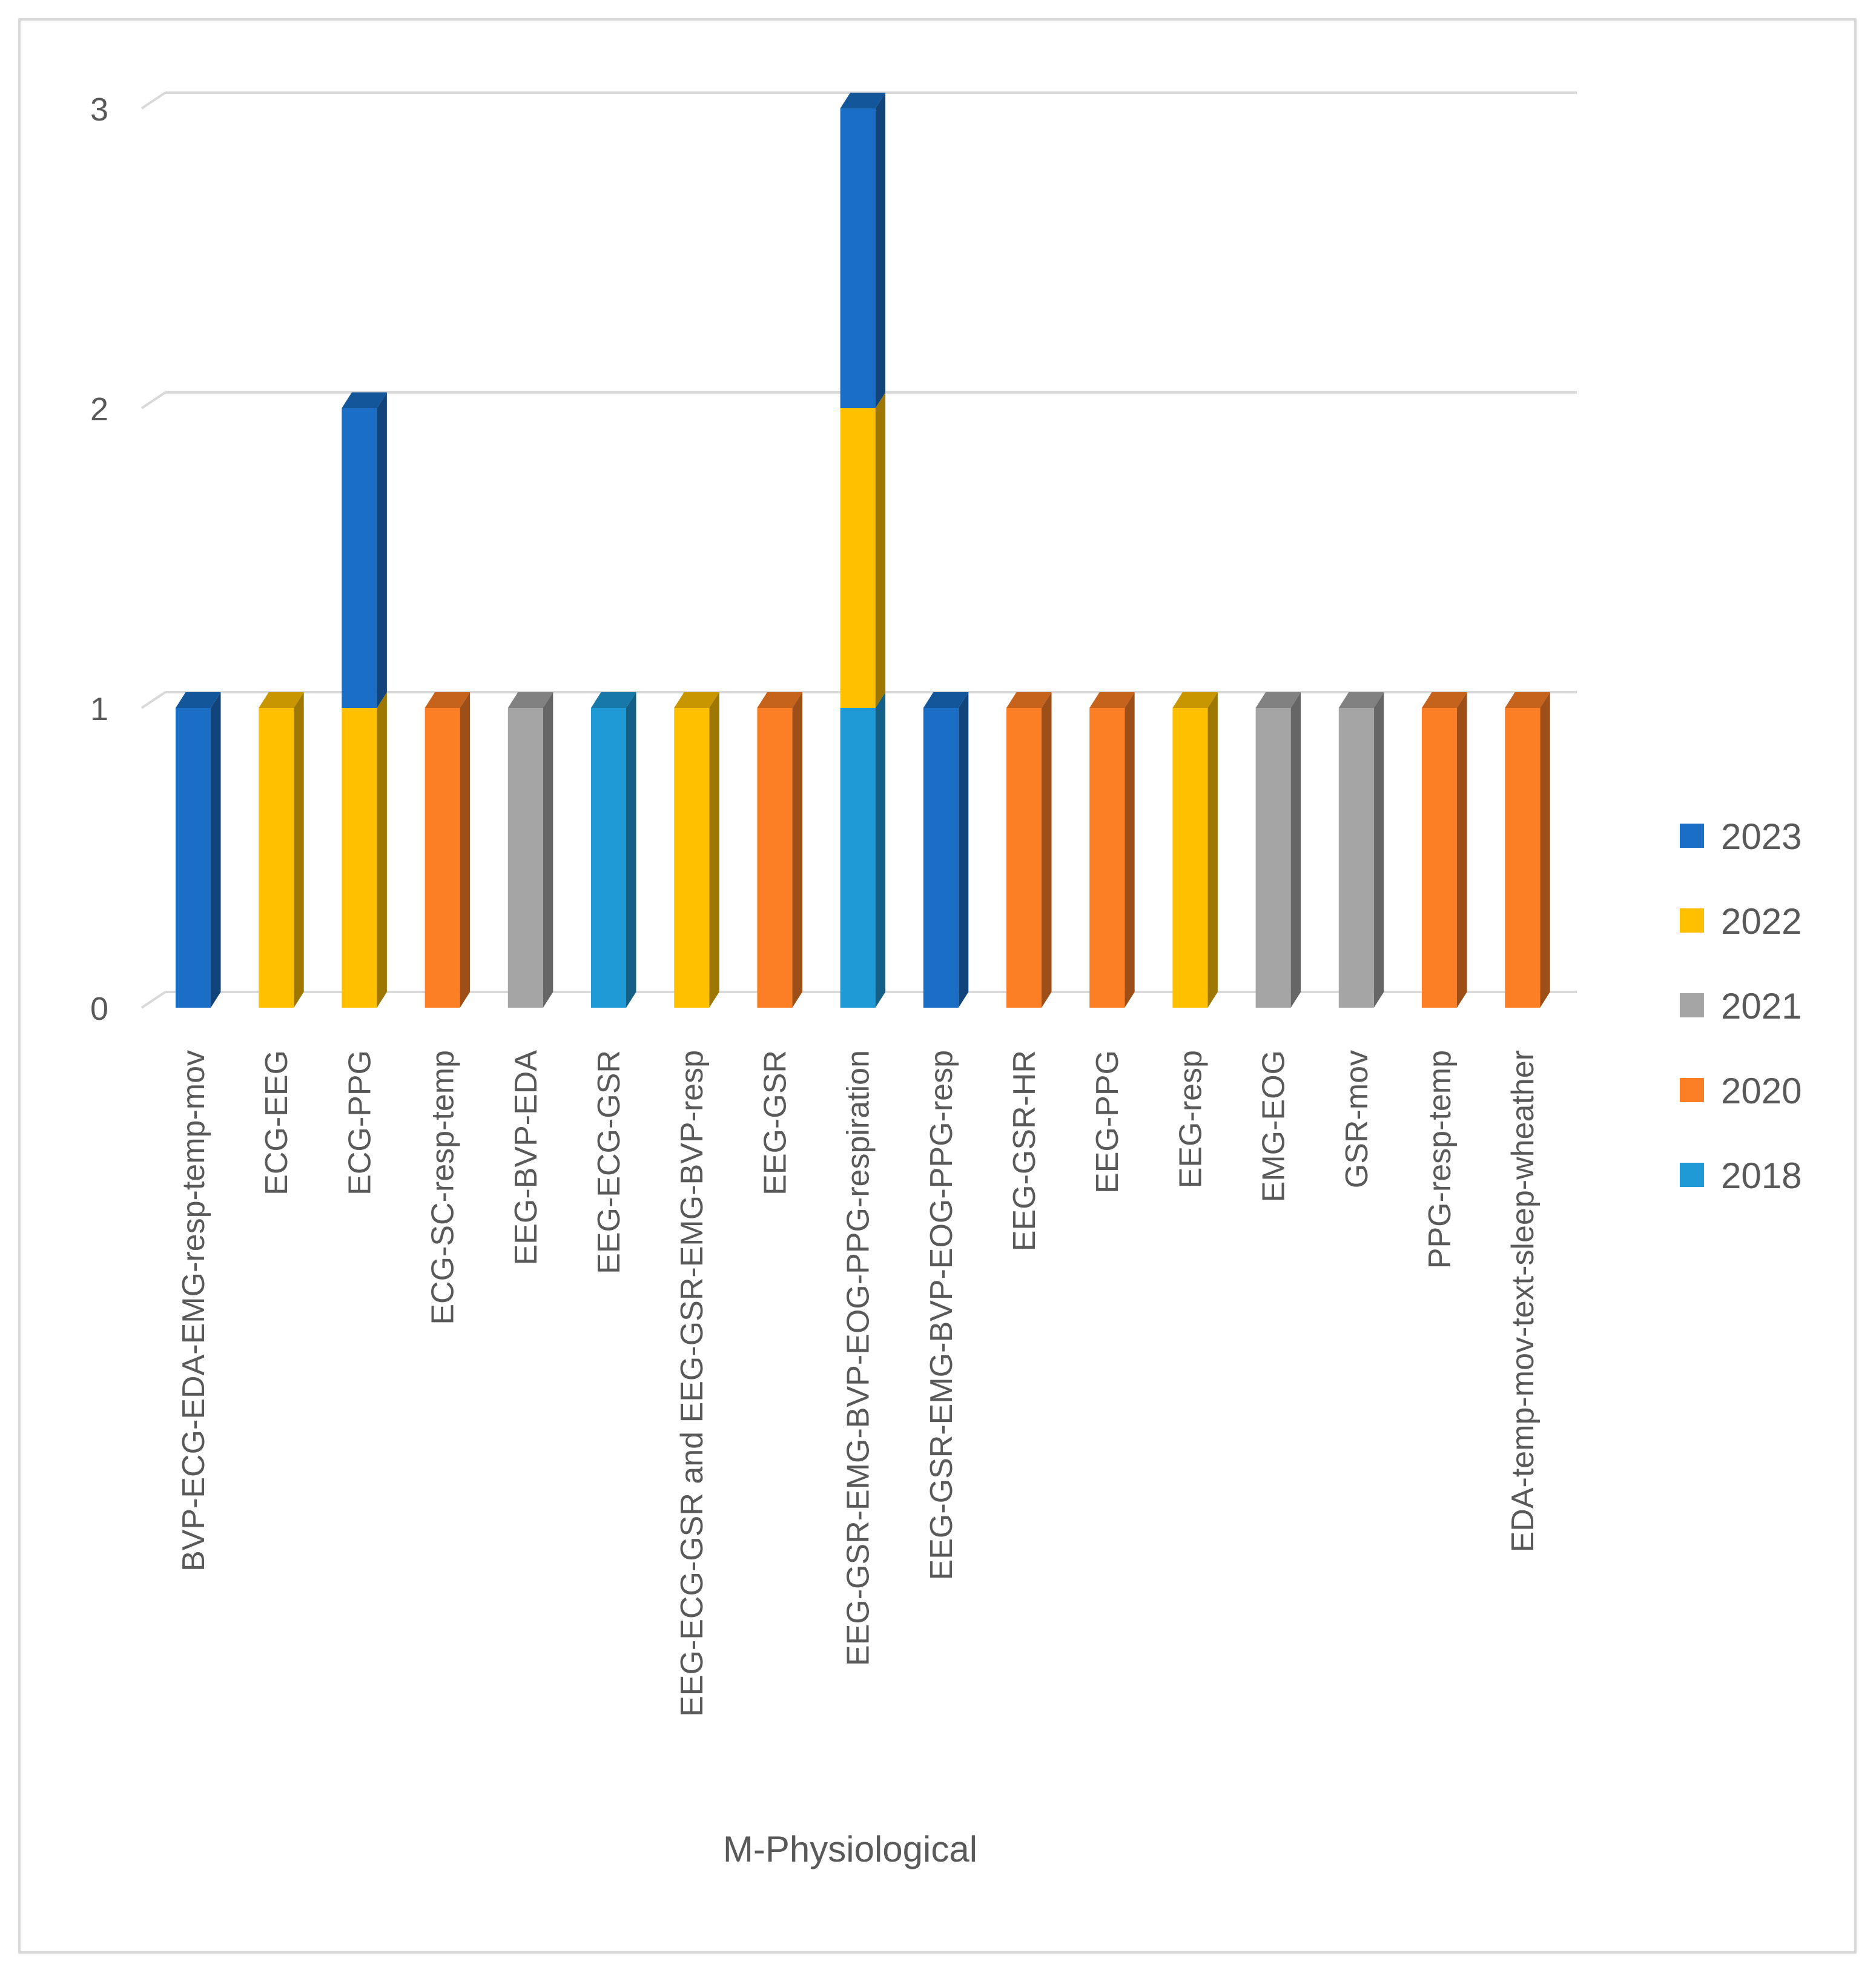 The image size is (1876, 1973). I want to click on legend-label: 2018, so click(1761, 1175).